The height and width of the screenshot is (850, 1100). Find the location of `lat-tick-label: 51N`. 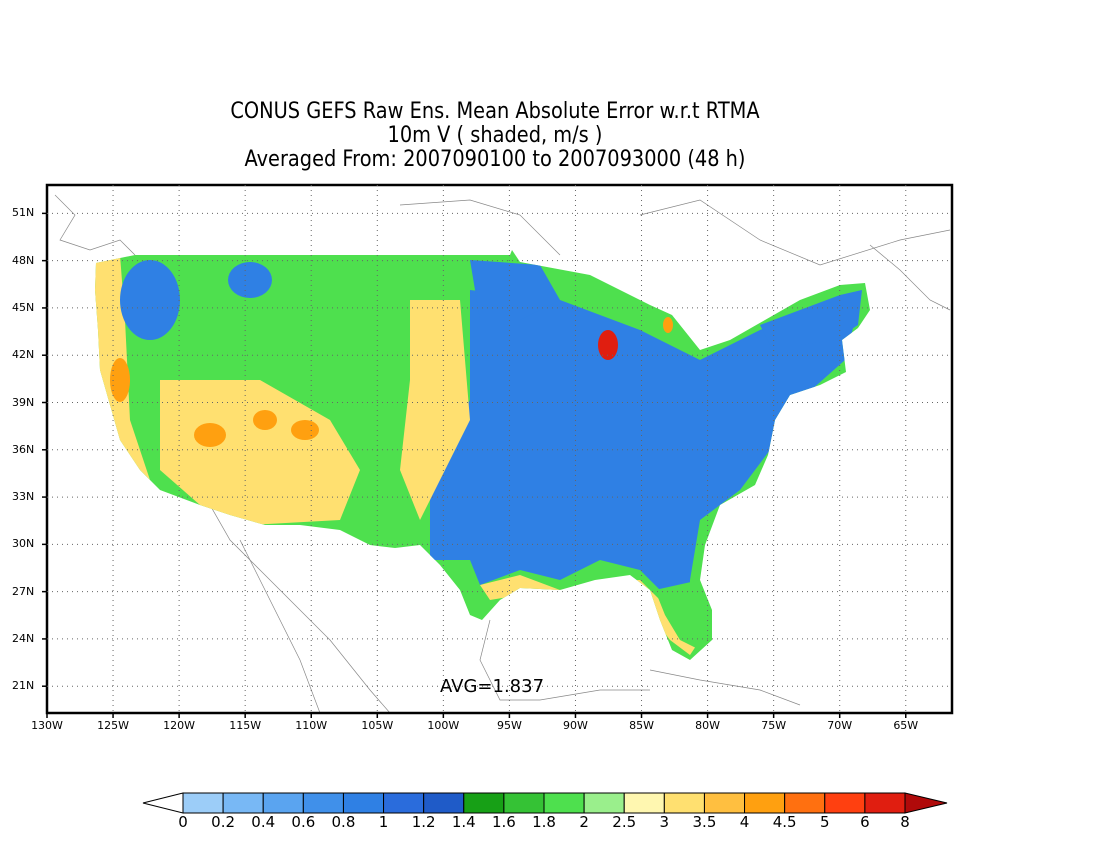

lat-tick-label: 51N is located at coordinates (23, 213).